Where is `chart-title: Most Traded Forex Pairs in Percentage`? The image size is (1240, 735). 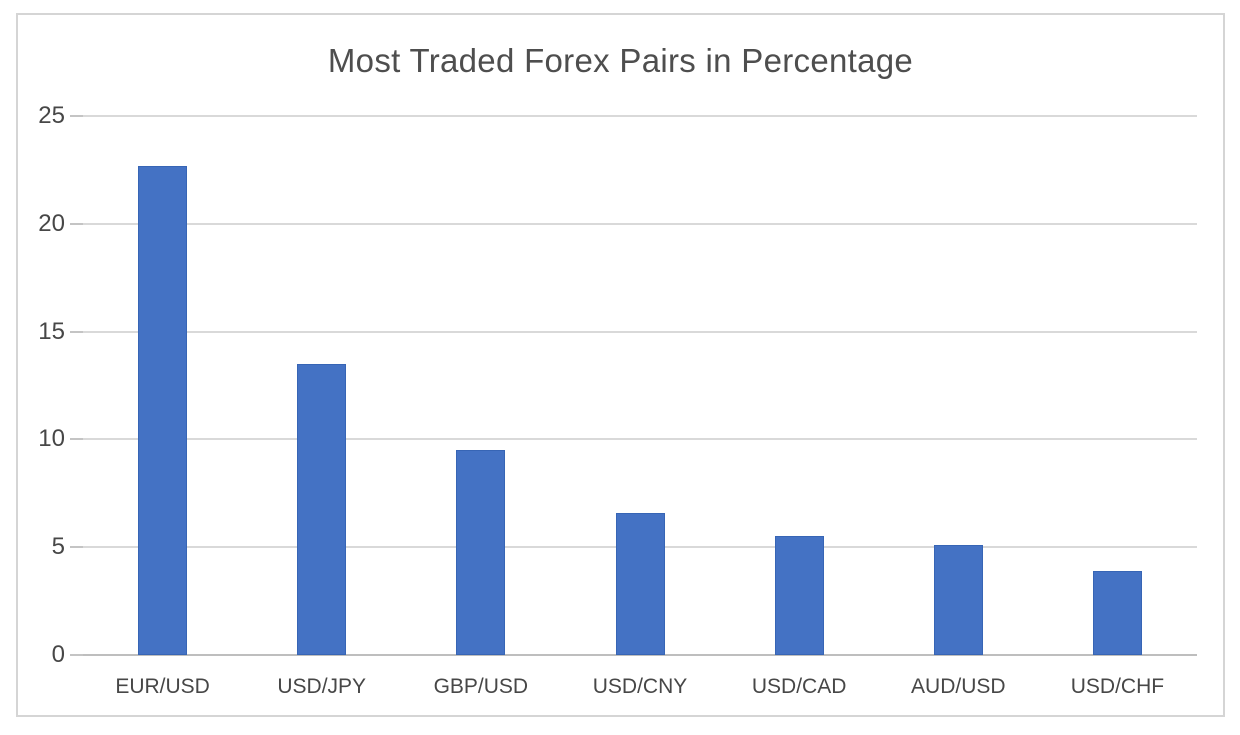 chart-title: Most Traded Forex Pairs in Percentage is located at coordinates (620, 60).